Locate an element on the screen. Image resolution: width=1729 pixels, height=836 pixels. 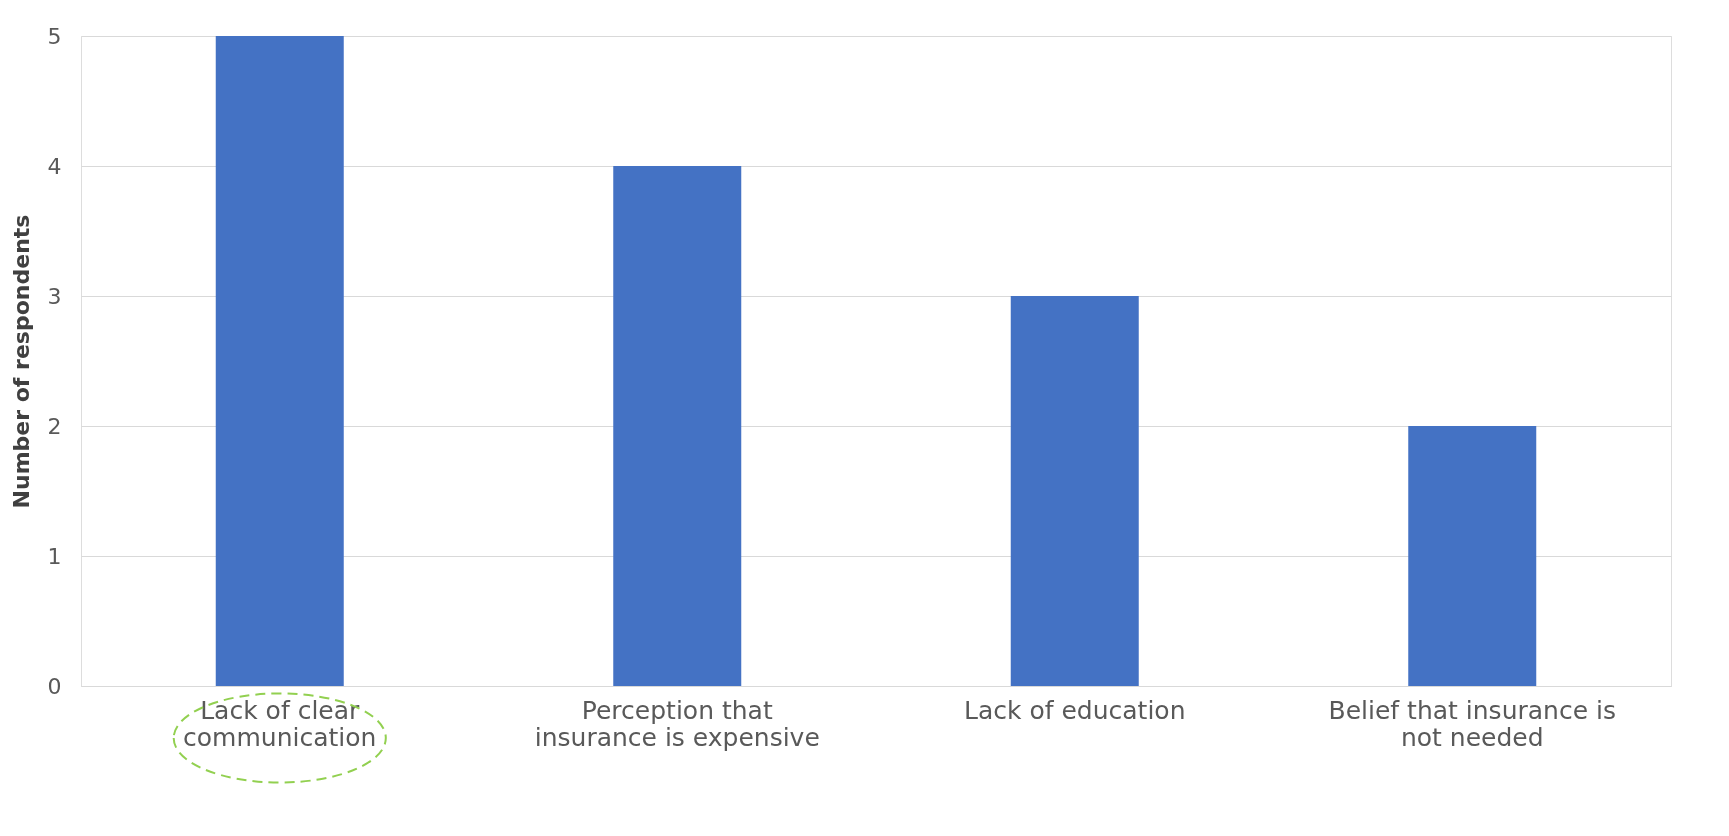
x-tick-label: Belief that insurance is not needed is located at coordinates (1472, 723).